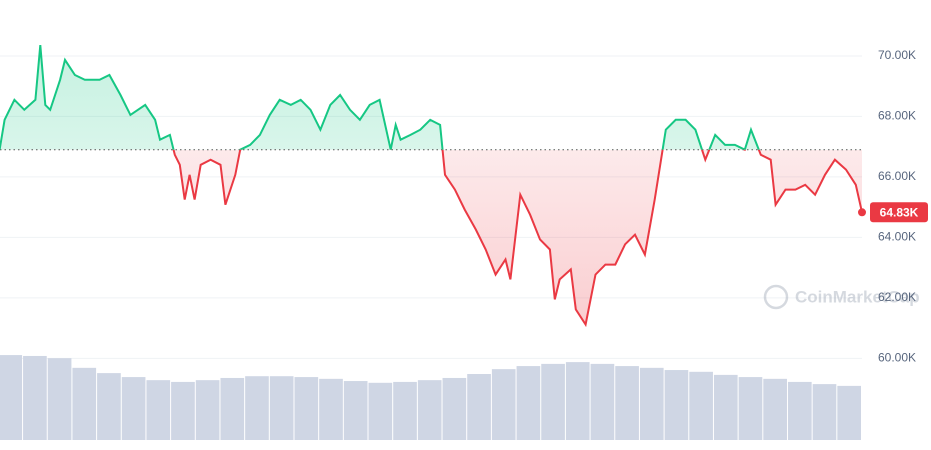  I want to click on y-tick-label: 60.00K, so click(897, 358).